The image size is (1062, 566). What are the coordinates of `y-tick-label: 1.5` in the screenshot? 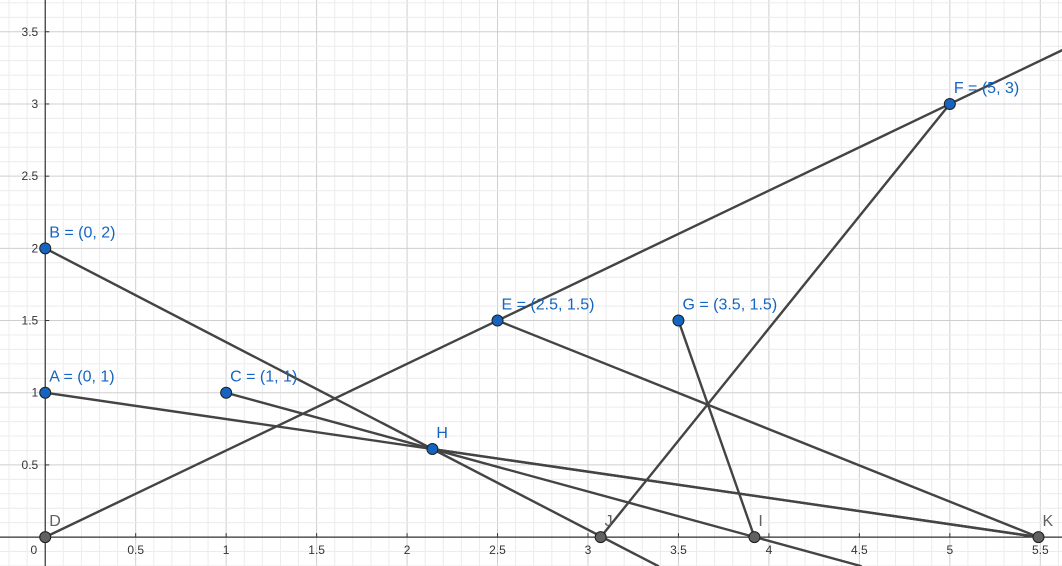 It's located at (30, 321).